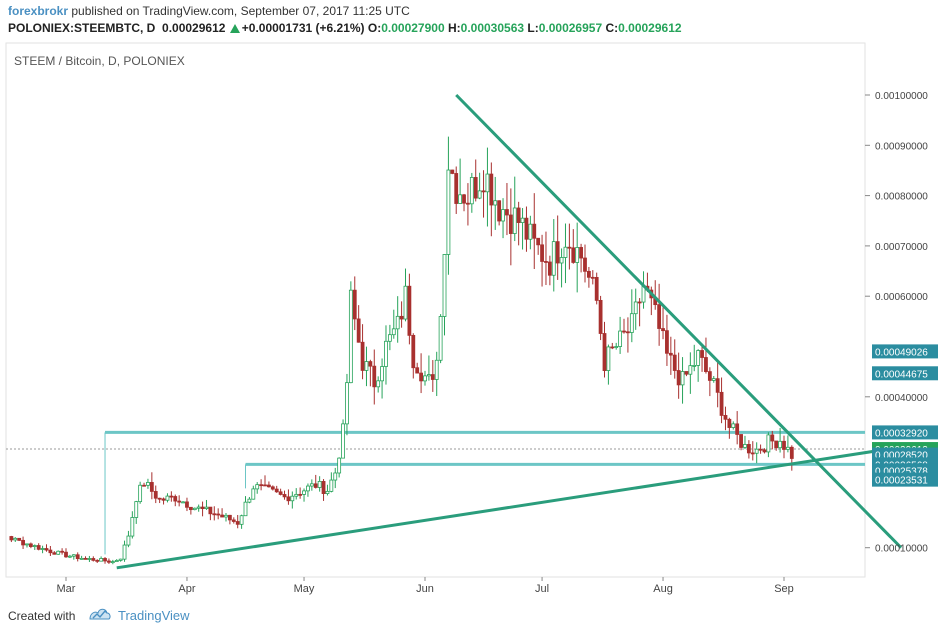  What do you see at coordinates (413, 28) in the screenshot?
I see `open-value: 0.00027900` at bounding box center [413, 28].